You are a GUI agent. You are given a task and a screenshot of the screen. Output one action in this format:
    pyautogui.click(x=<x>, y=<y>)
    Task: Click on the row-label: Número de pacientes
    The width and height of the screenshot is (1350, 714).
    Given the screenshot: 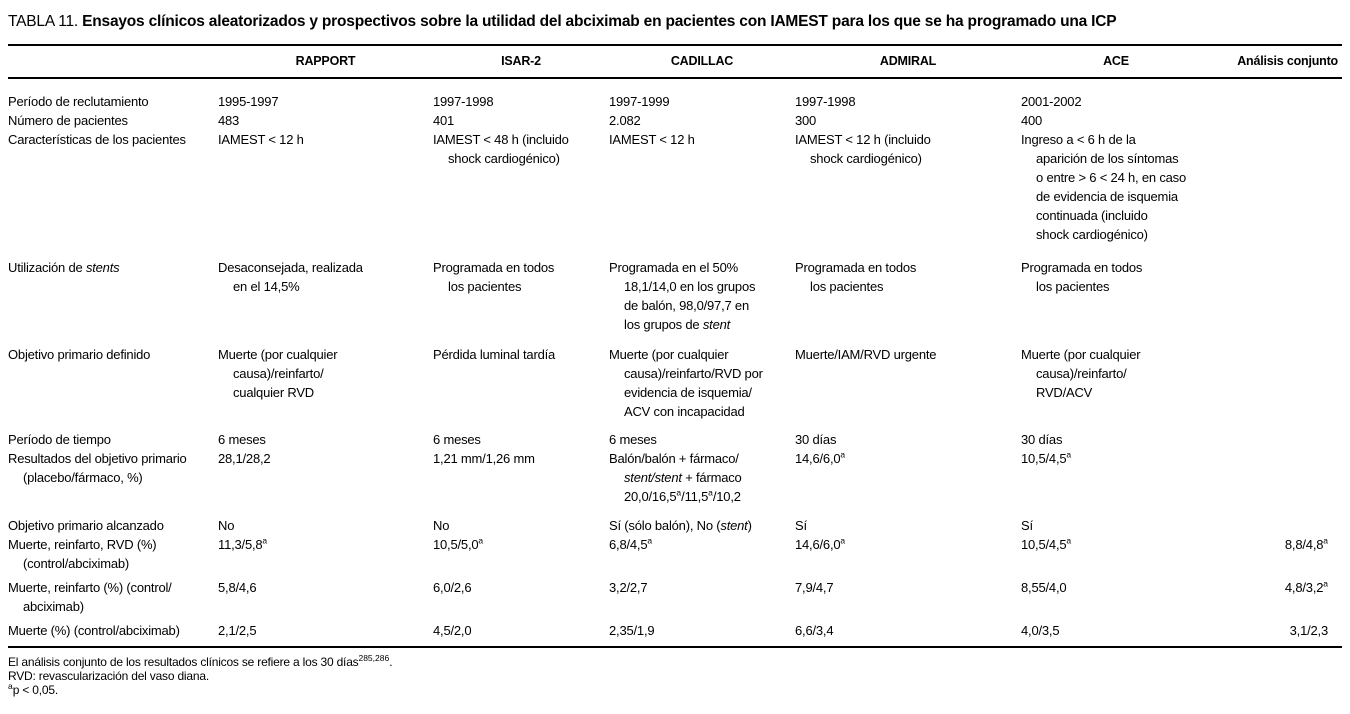 What is the action you would take?
    pyautogui.click(x=68, y=120)
    